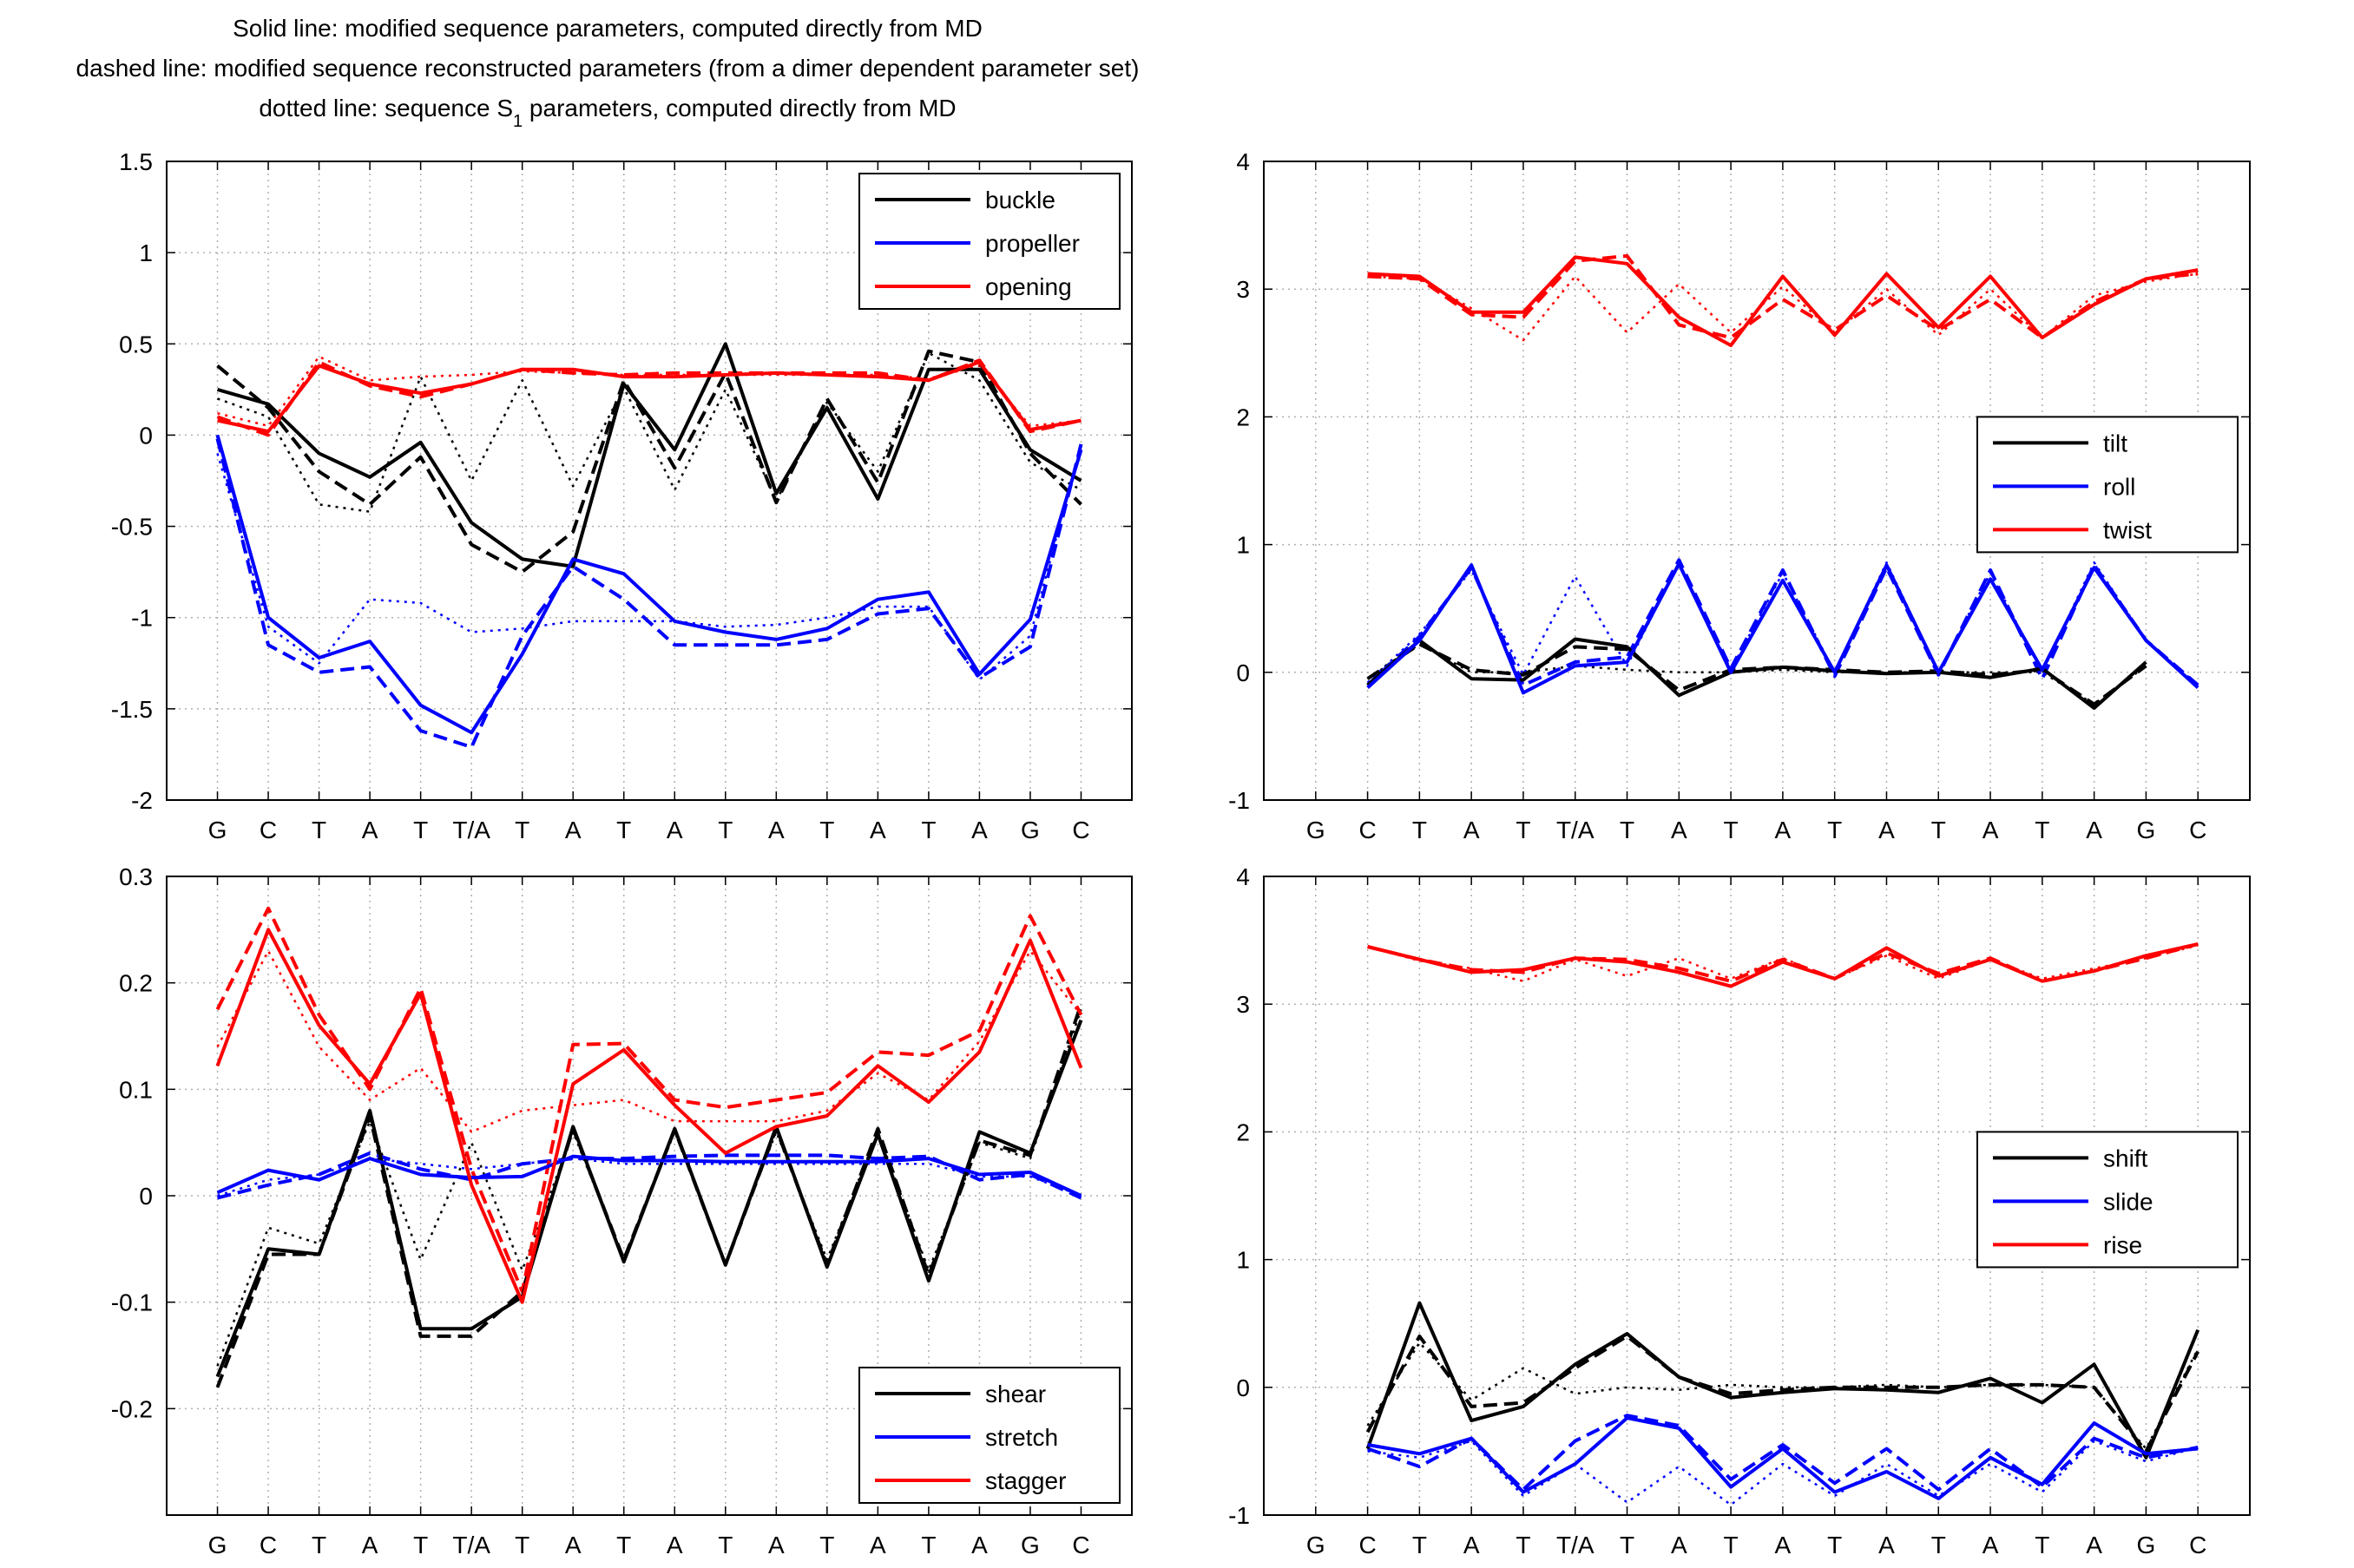 The width and height of the screenshot is (2354, 1568). Describe the element at coordinates (1783, 1473) in the screenshot. I see `series-line-slide-dotted` at that location.